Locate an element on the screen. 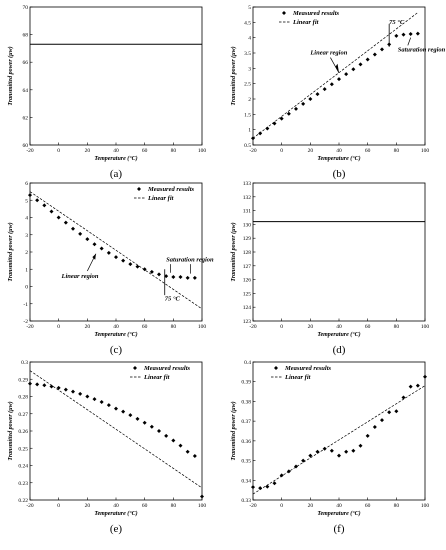 Image resolution: width=446 pixels, height=550 pixels. y-tick-label: 123 is located at coordinates (247, 322).